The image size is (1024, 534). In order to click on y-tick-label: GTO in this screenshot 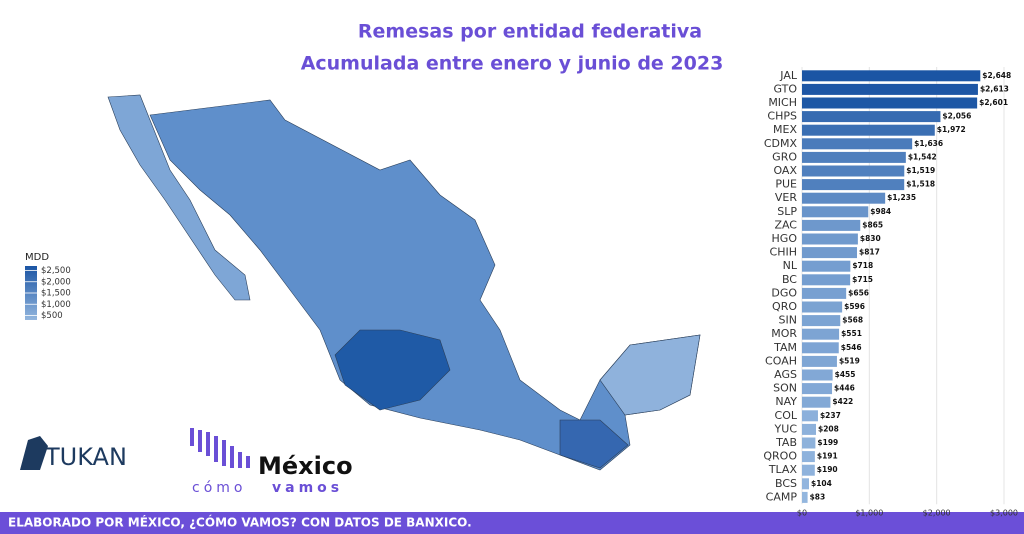, I will do `click(785, 88)`.